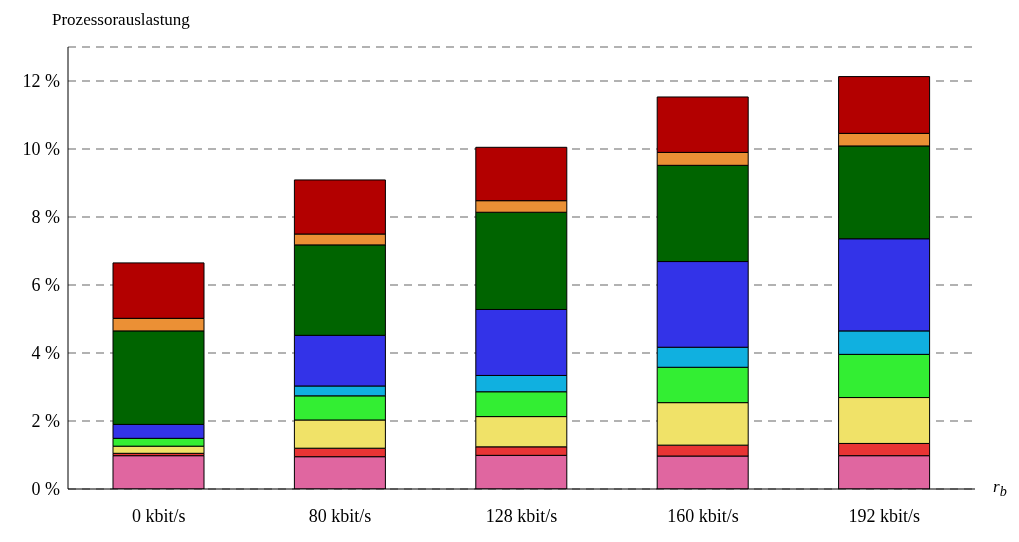 This screenshot has width=1019, height=542. I want to click on x-tick-label: 192 kbit/s, so click(884, 515).